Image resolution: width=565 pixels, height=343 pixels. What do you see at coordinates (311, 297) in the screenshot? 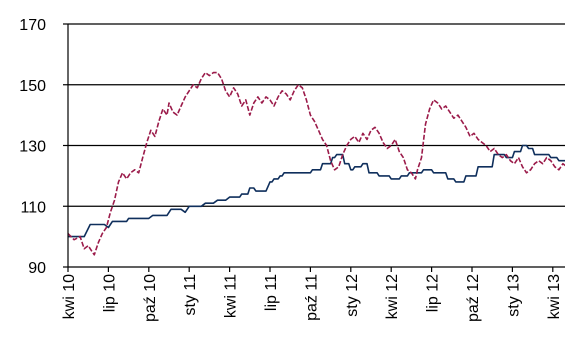
I see `x-tick-label: paź 11` at bounding box center [311, 297].